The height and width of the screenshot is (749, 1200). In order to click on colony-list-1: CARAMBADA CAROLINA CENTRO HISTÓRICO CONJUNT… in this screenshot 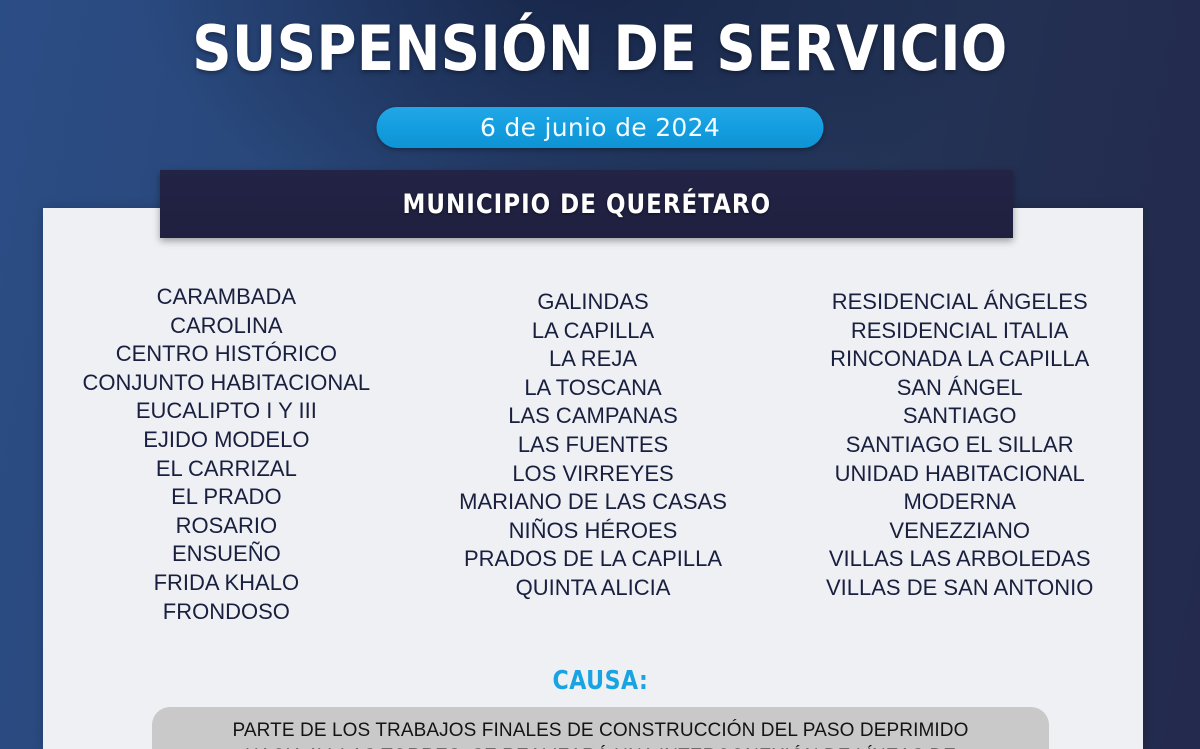, I will do `click(226, 454)`.